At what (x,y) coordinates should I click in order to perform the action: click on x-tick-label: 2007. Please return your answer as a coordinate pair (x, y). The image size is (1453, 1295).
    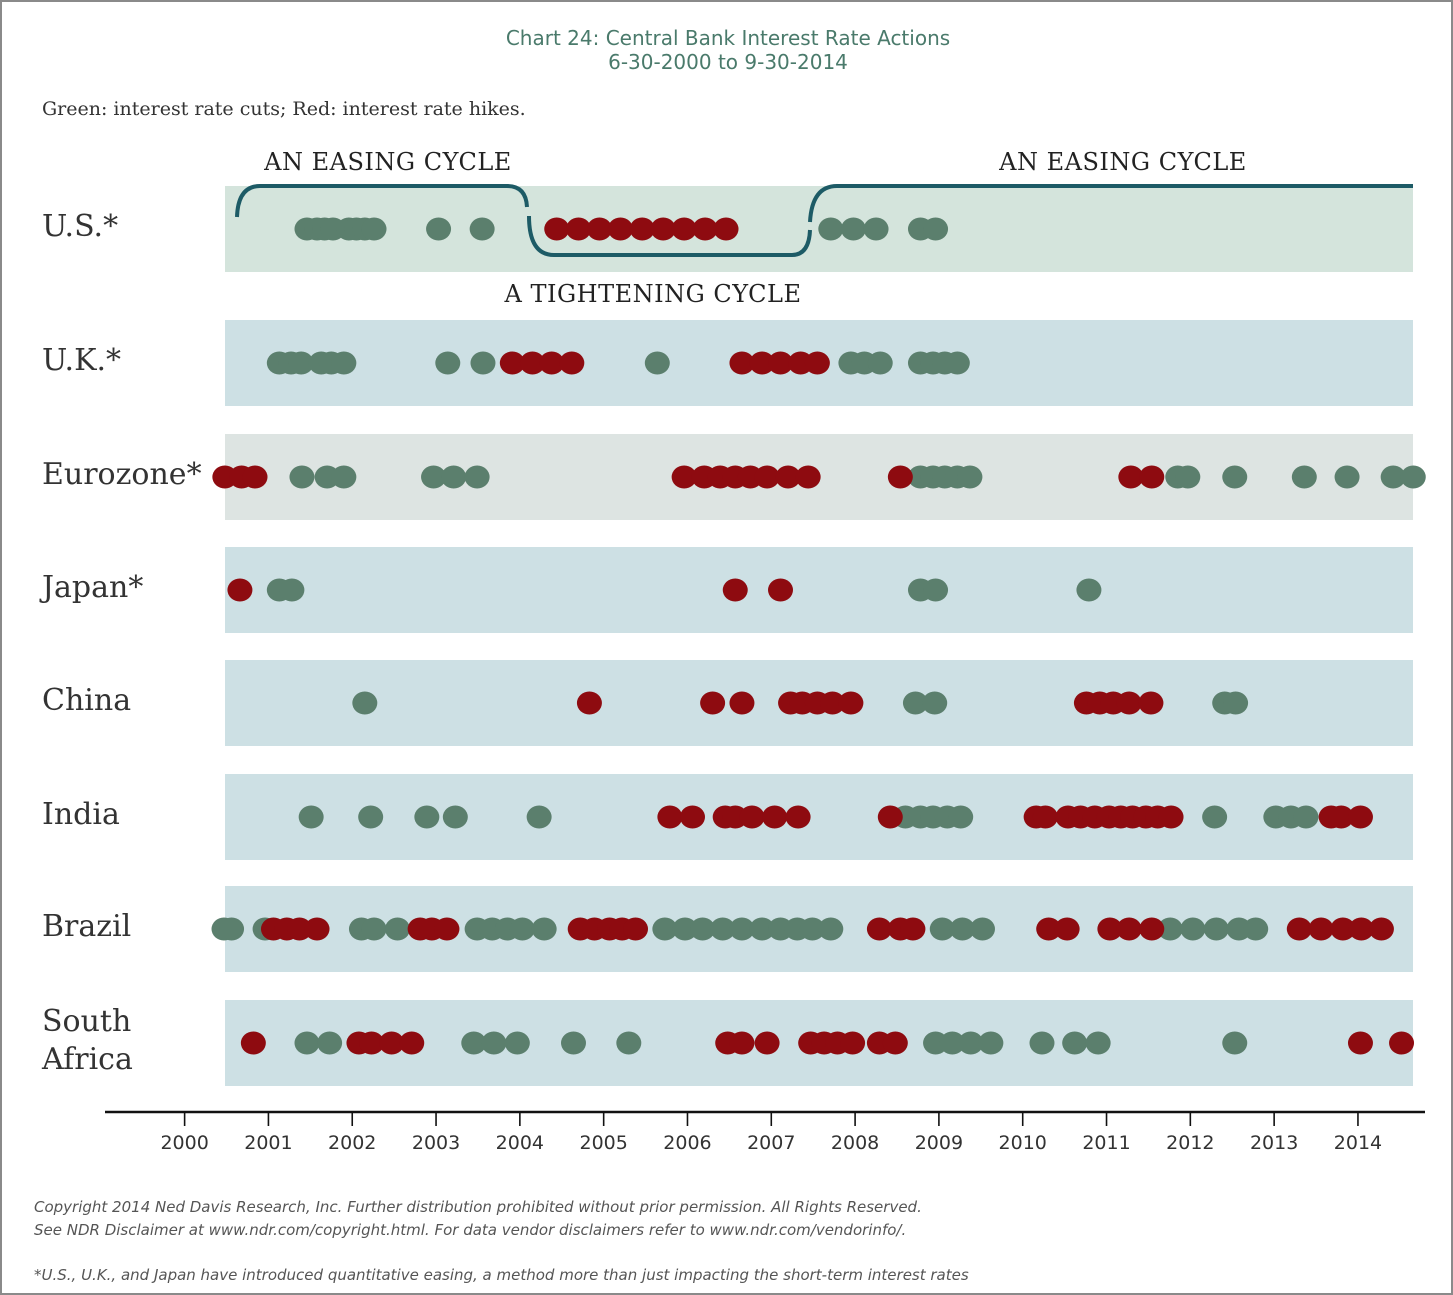
    Looking at the image, I should click on (771, 1143).